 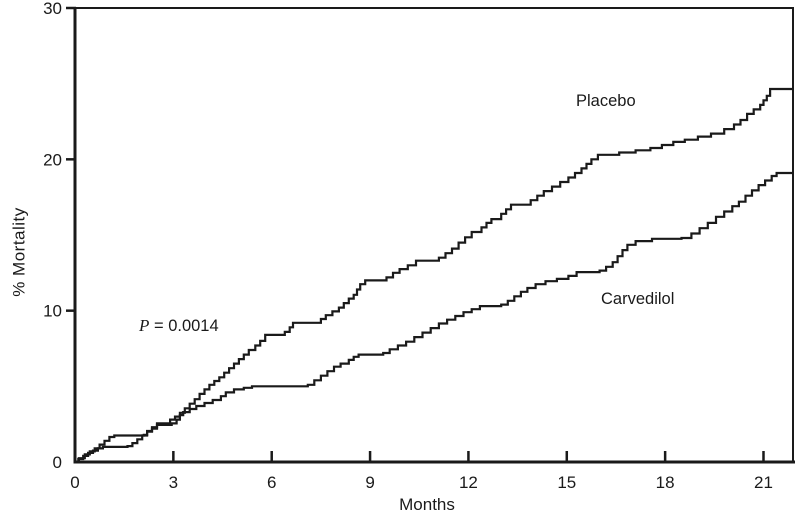 I want to click on p-value-text: = 0.0014, so click(x=184, y=326).